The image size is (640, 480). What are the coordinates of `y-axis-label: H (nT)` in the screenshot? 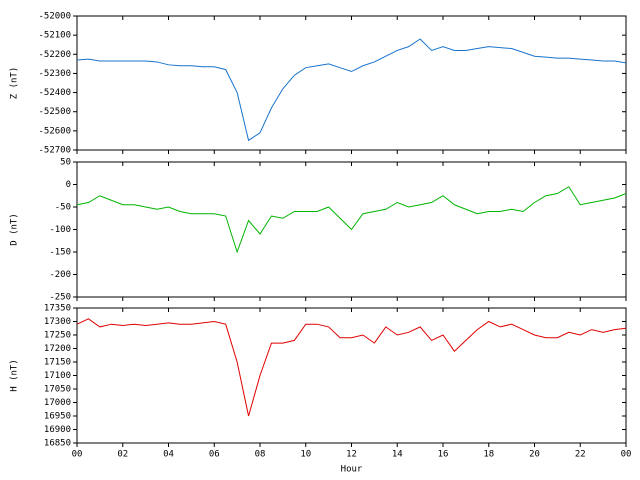 It's located at (15, 375).